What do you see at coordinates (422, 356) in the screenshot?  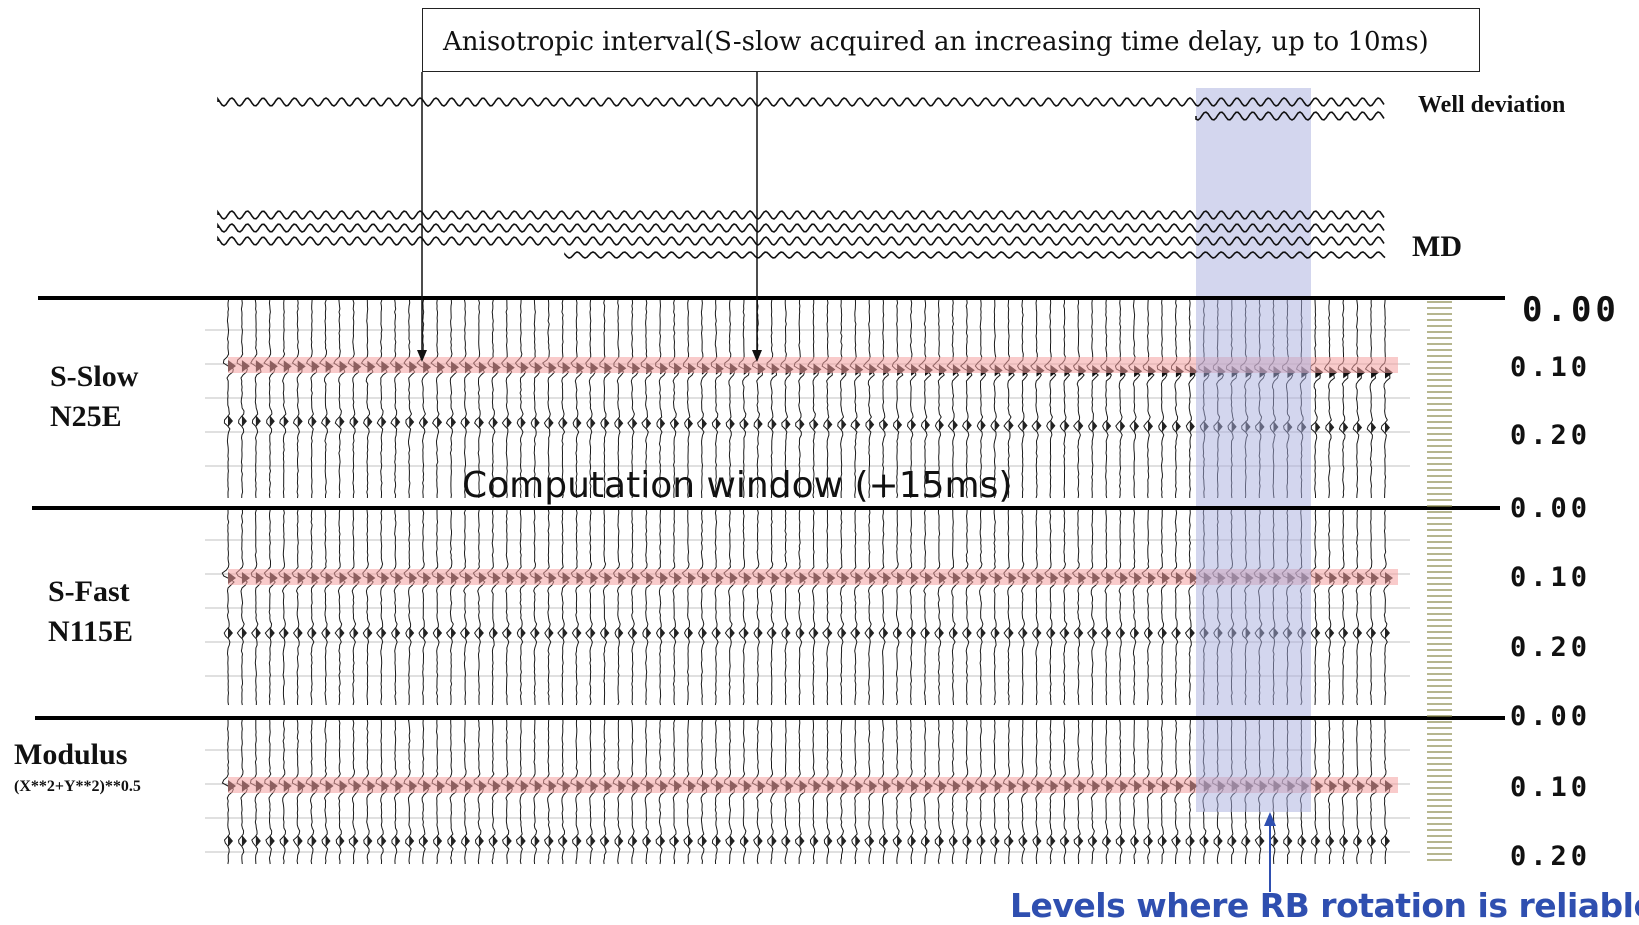 I see `interval-arrowhead` at bounding box center [422, 356].